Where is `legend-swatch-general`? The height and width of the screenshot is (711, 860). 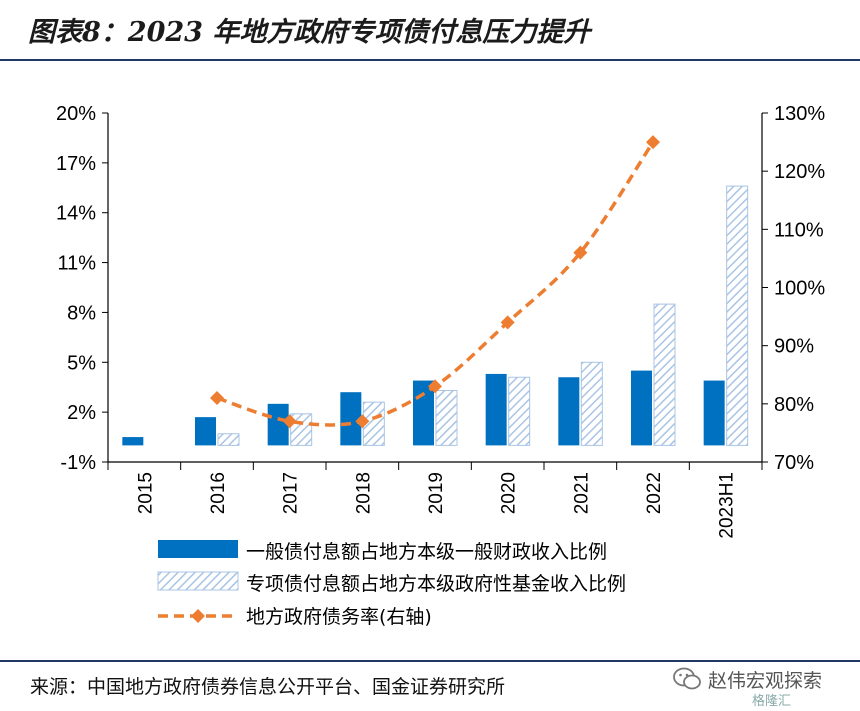 legend-swatch-general is located at coordinates (198, 549).